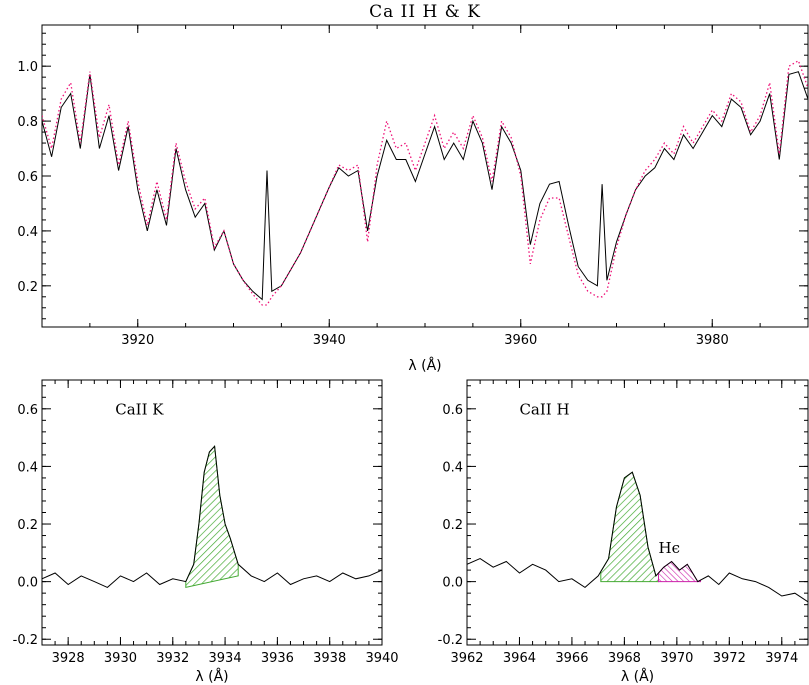 The image size is (809, 685). Describe the element at coordinates (425, 12) in the screenshot. I see `top-chart-title: Ca II H & K` at that location.